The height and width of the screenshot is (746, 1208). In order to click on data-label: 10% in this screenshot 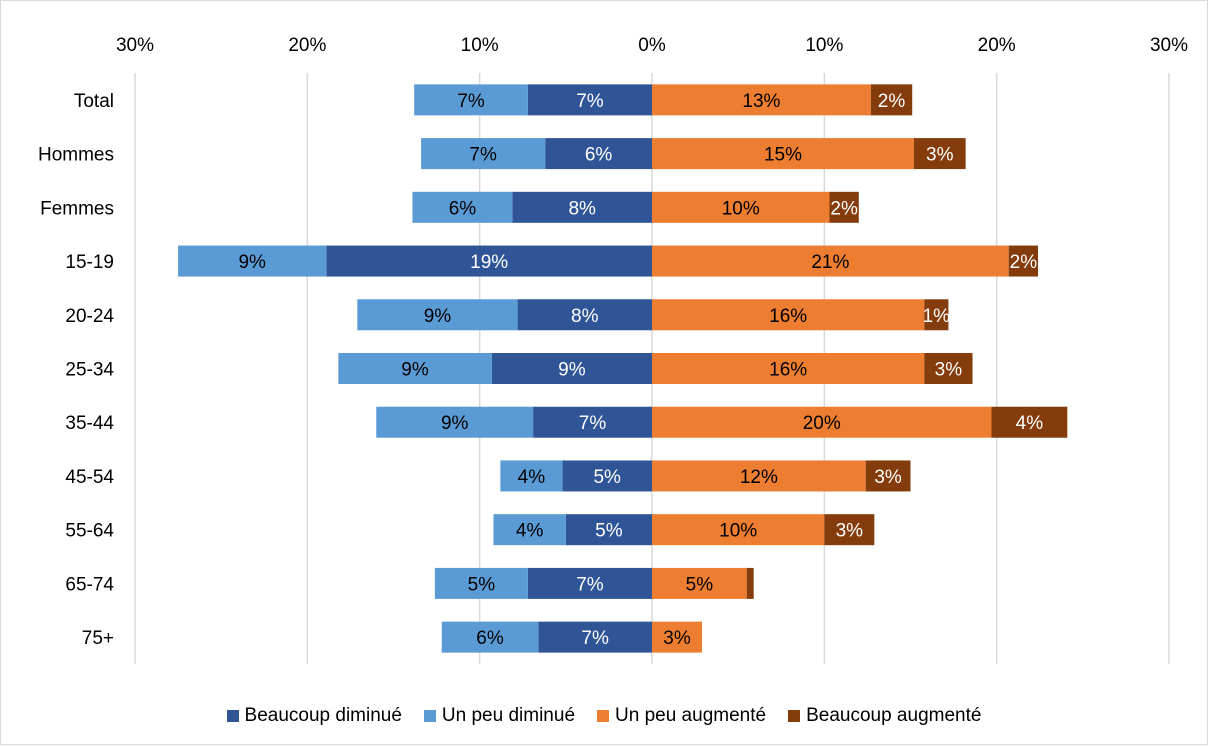, I will do `click(741, 208)`.